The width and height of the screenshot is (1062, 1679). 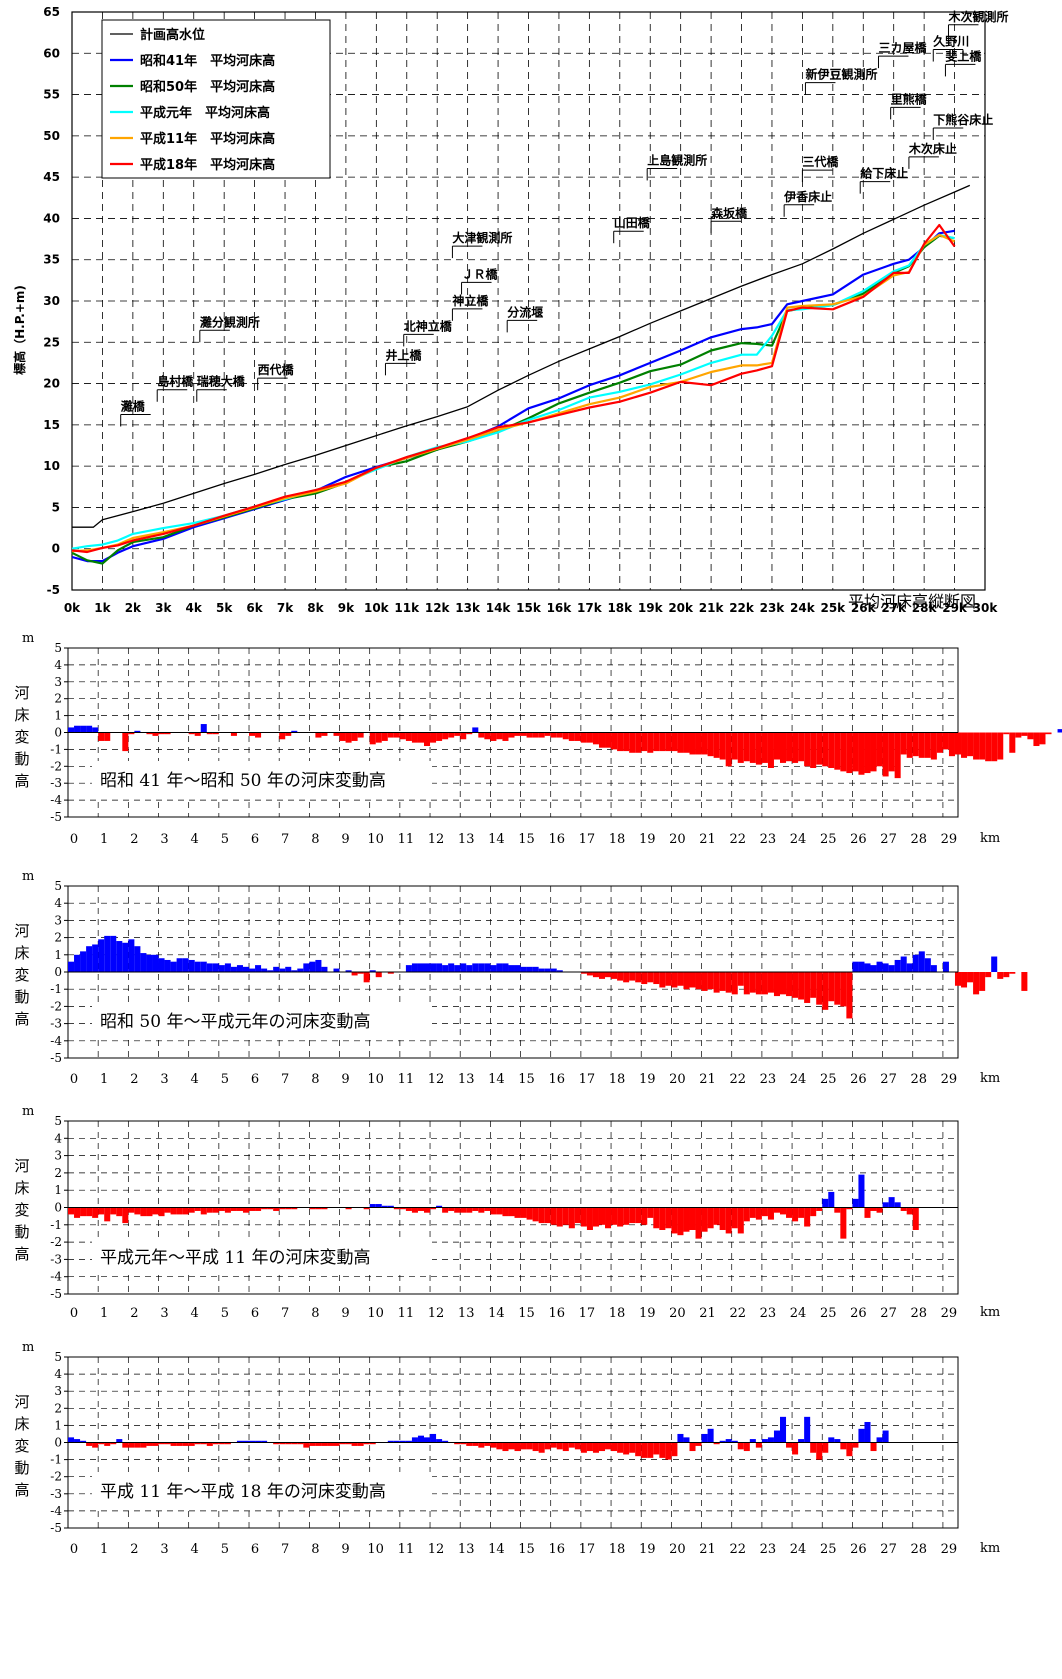 I want to click on annotation-label: 下熊谷床止, so click(x=963, y=119).